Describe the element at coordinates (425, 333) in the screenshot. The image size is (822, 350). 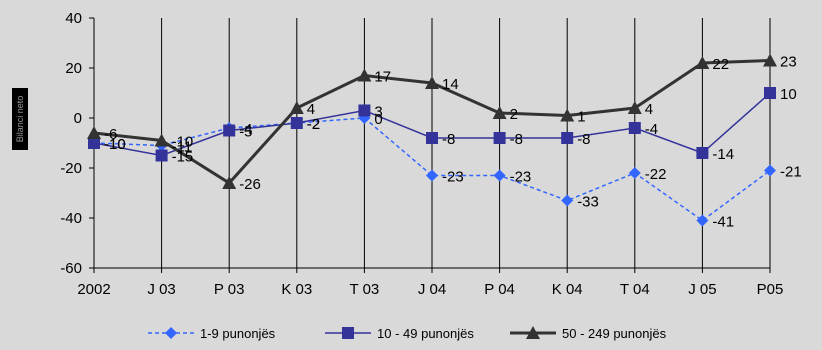
I see `legend-label-2: 10 - 49 punonjës` at that location.